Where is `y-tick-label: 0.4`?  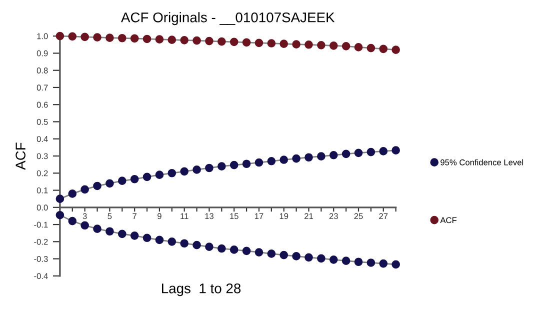 y-tick-label: 0.4 is located at coordinates (42, 139).